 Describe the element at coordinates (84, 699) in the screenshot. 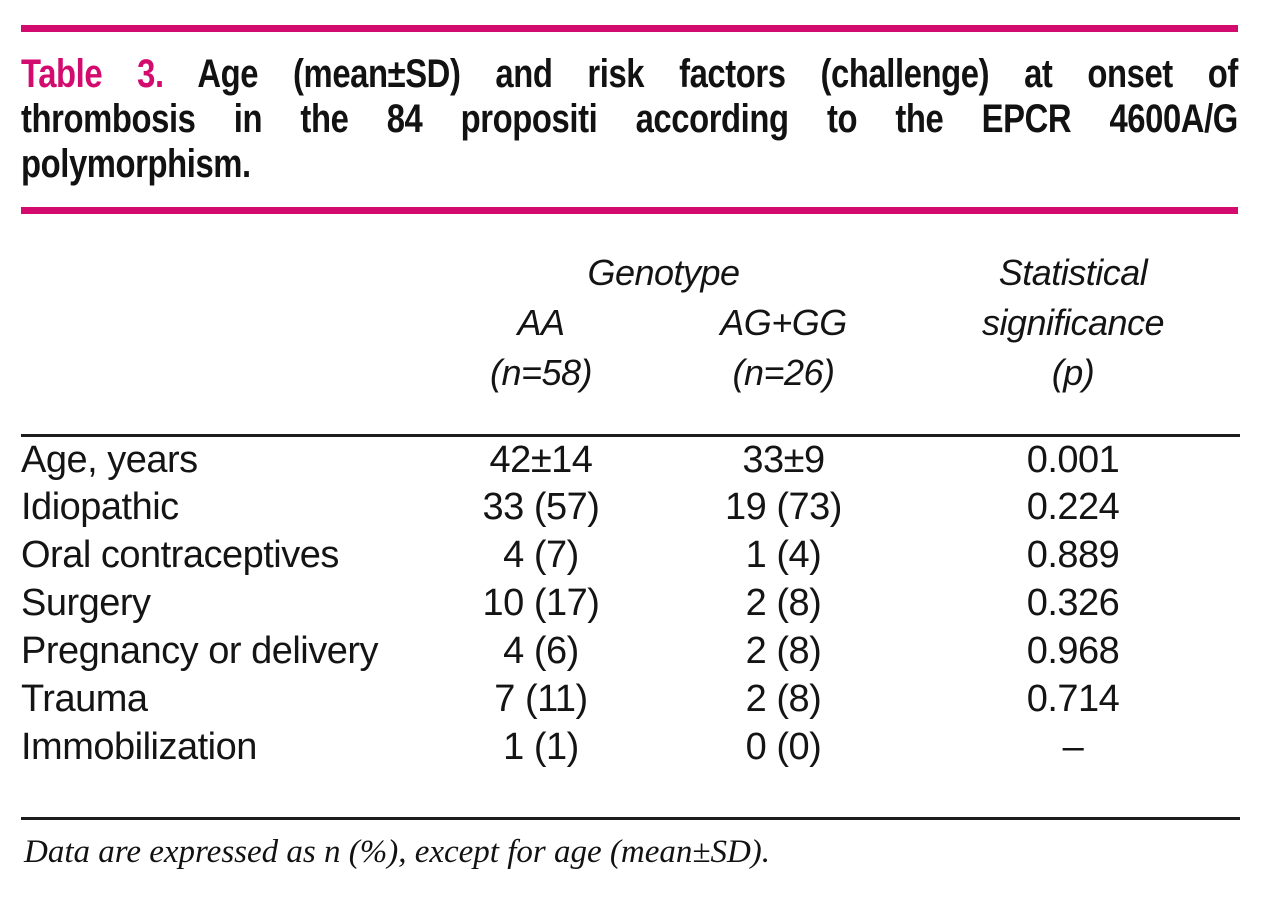

I see `row-label: Trauma` at that location.